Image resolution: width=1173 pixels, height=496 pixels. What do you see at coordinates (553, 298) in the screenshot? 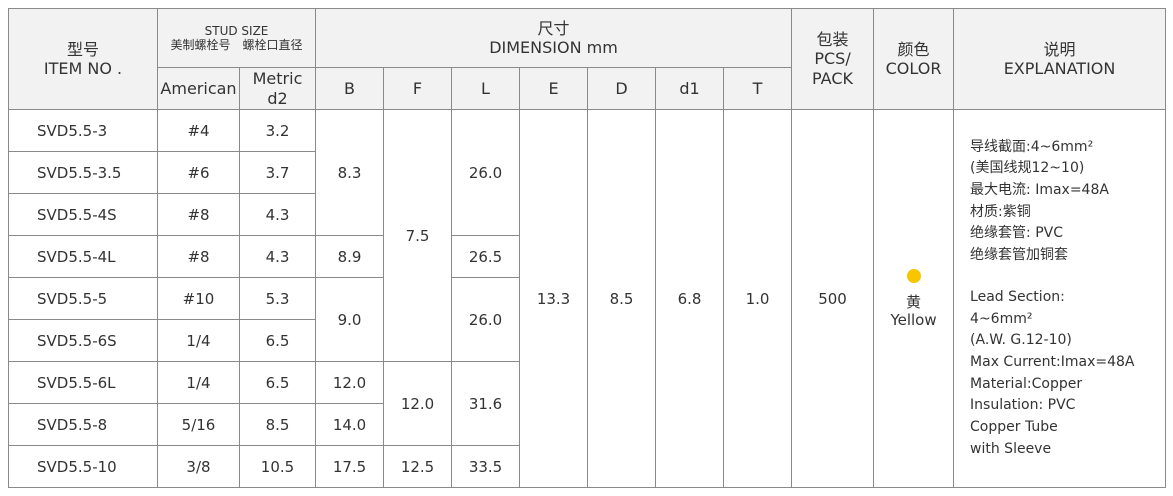
I see `text-line: 13.3` at bounding box center [553, 298].